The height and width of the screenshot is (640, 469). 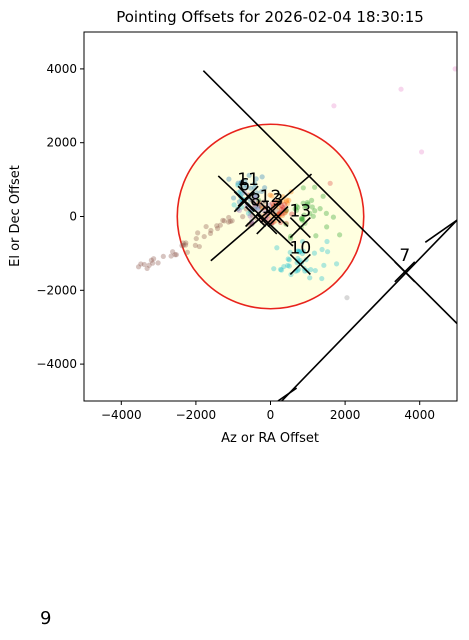 I want to click on target-circle, so click(x=270, y=216).